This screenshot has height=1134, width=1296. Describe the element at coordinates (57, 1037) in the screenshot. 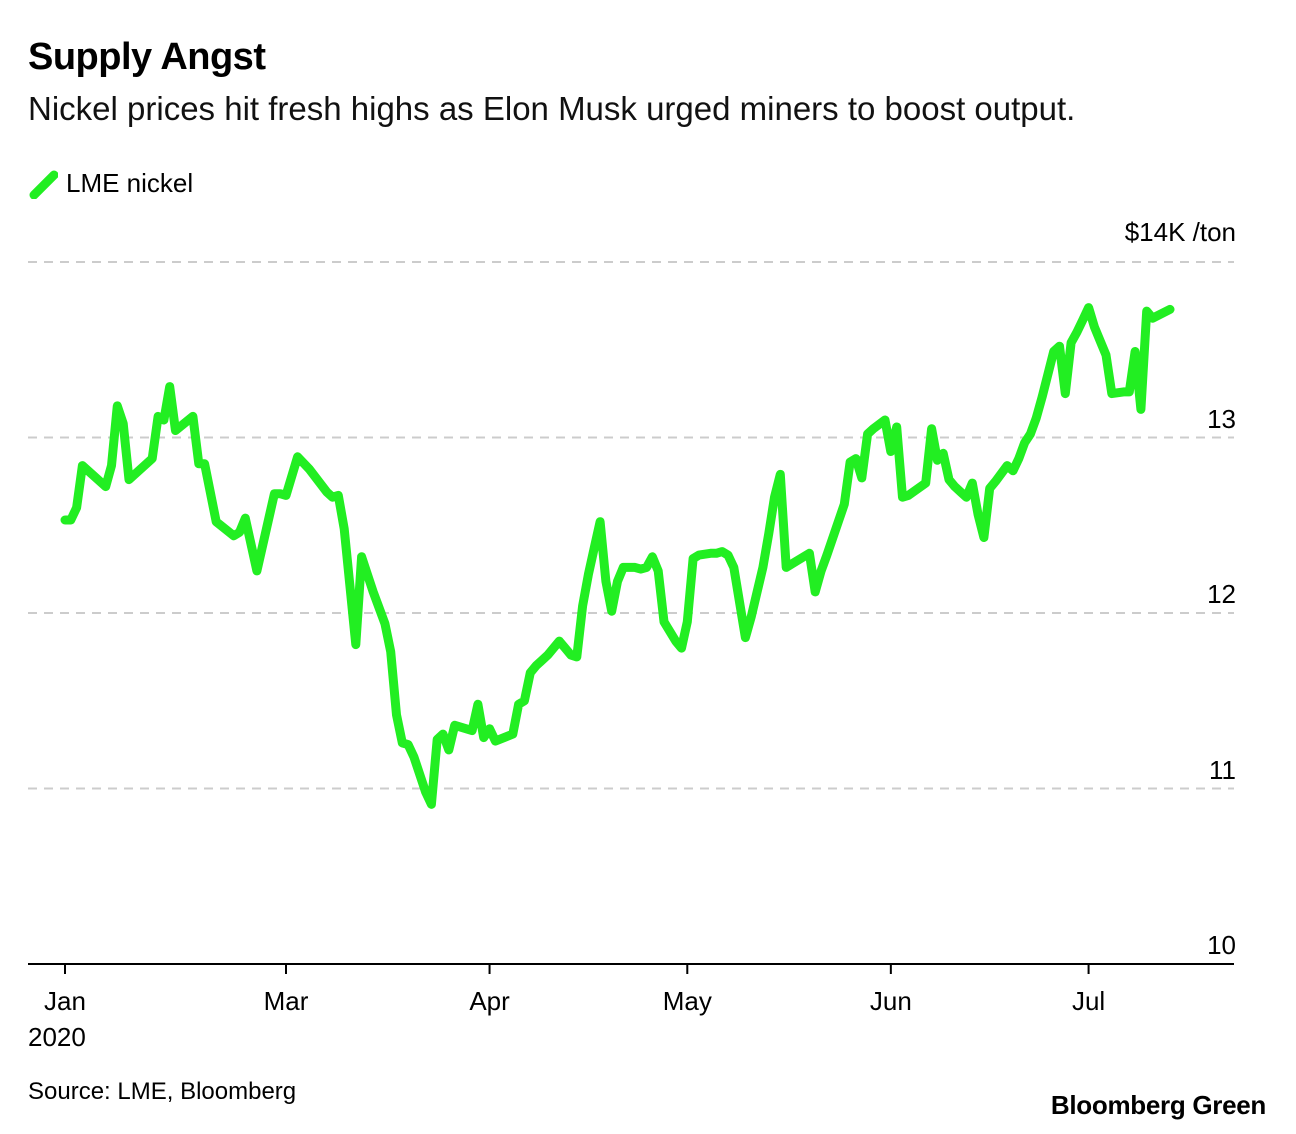

I see `x-year-label: 2020` at that location.